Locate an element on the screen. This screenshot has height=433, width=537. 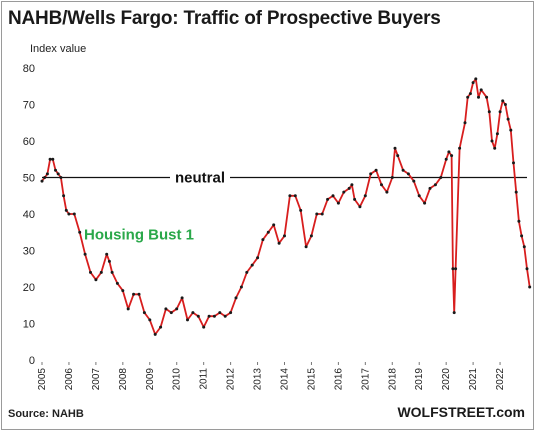
x-tick-label: 2019 is located at coordinates (419, 379).